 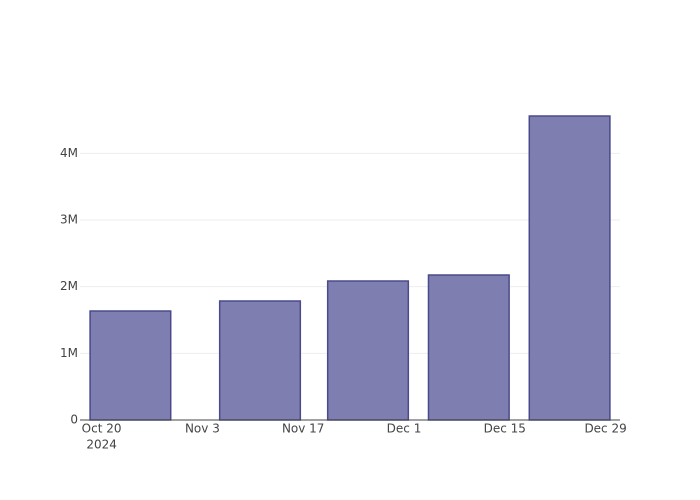 I want to click on y-tick-label: 0, so click(x=74, y=420).